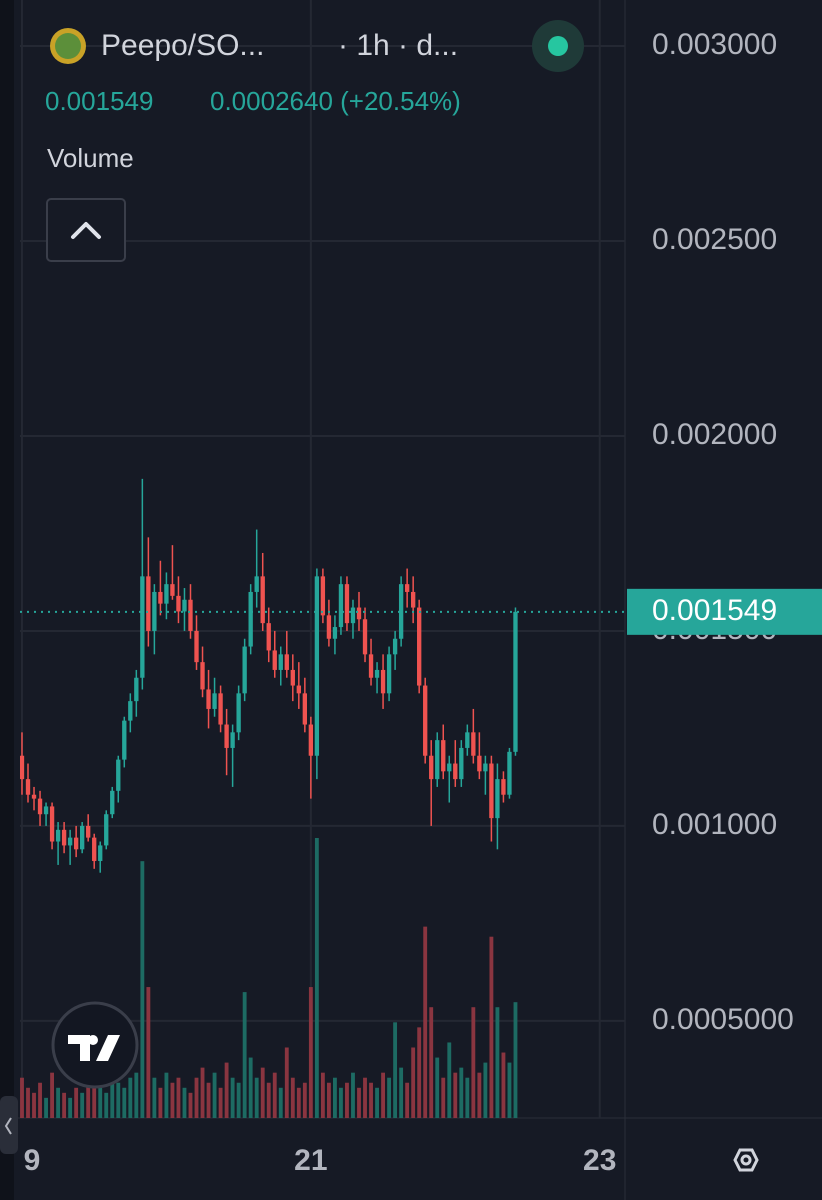  What do you see at coordinates (94, 1048) in the screenshot?
I see `logo-mark` at bounding box center [94, 1048].